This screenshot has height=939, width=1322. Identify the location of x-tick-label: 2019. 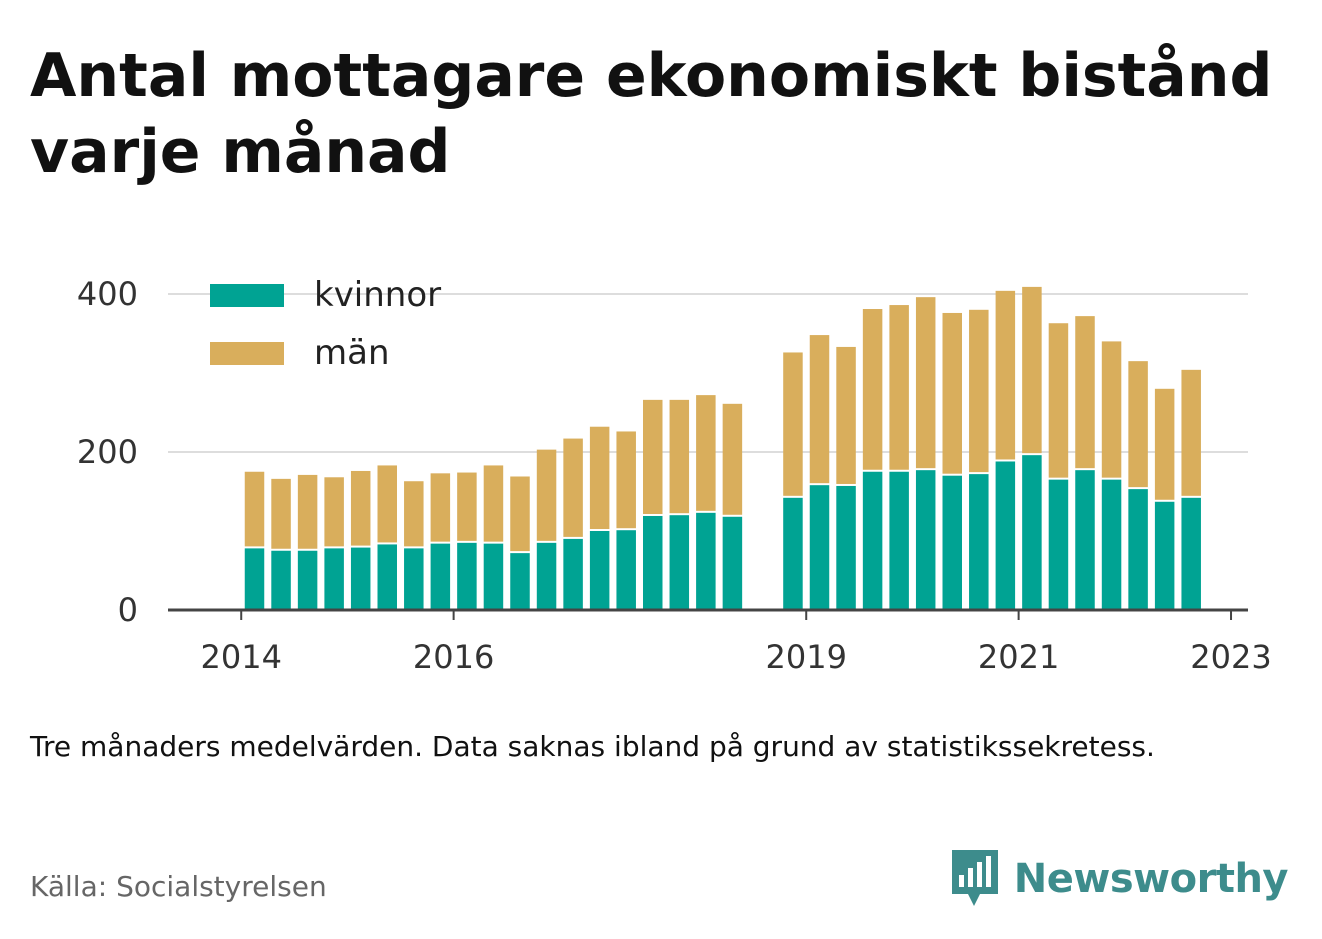
(806, 657).